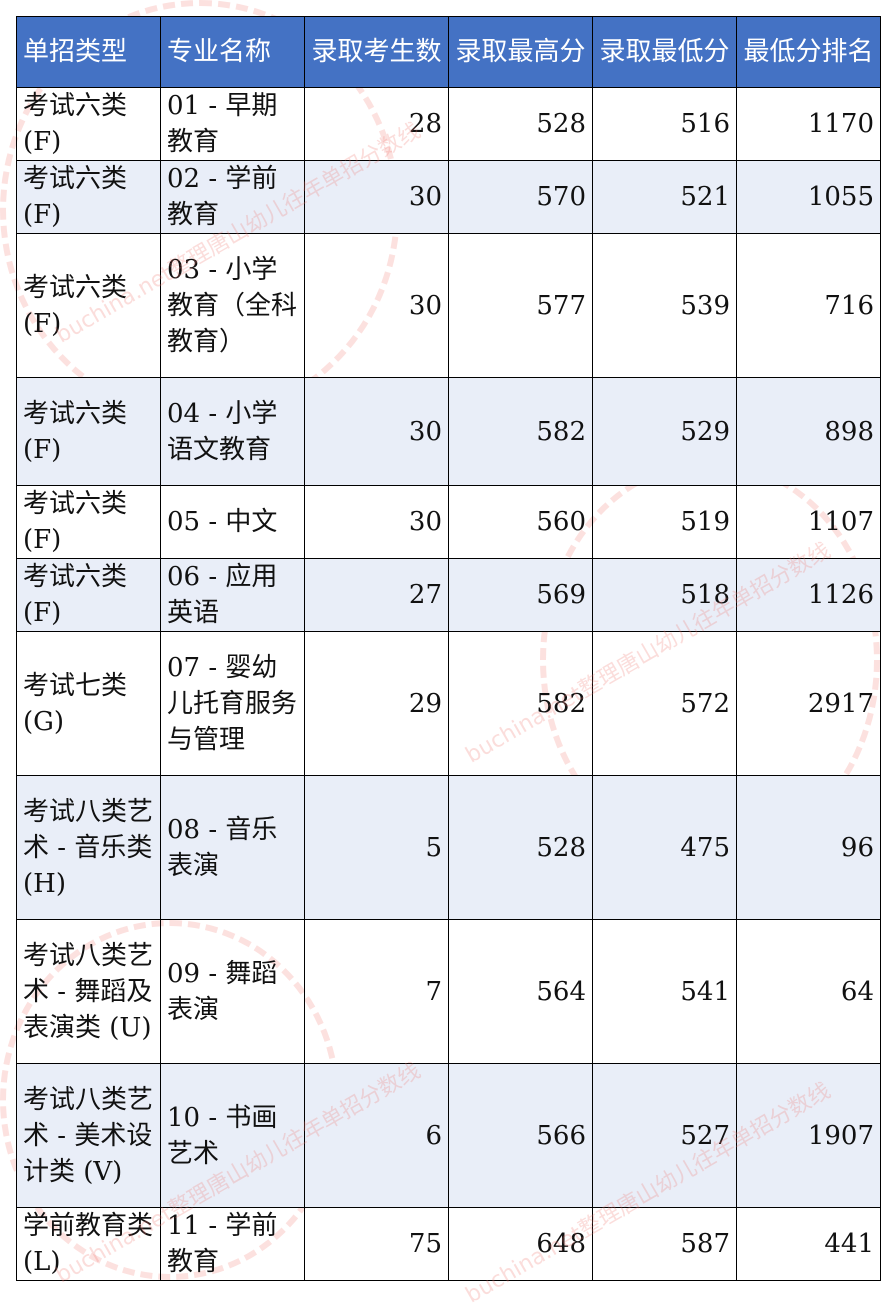 The width and height of the screenshot is (896, 1309). What do you see at coordinates (808, 52) in the screenshot?
I see `header-rank: 最低分排名` at bounding box center [808, 52].